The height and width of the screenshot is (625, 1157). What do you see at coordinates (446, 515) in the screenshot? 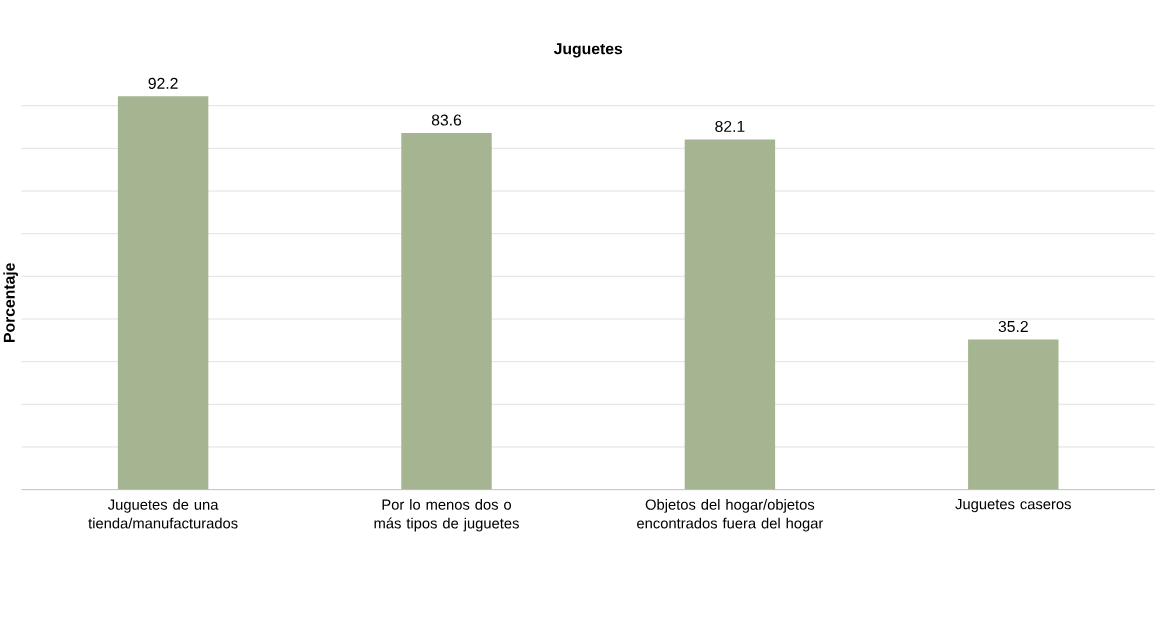
I see `x-tick-label: Por lo menos dos o más tipos de juguetes` at bounding box center [446, 515].